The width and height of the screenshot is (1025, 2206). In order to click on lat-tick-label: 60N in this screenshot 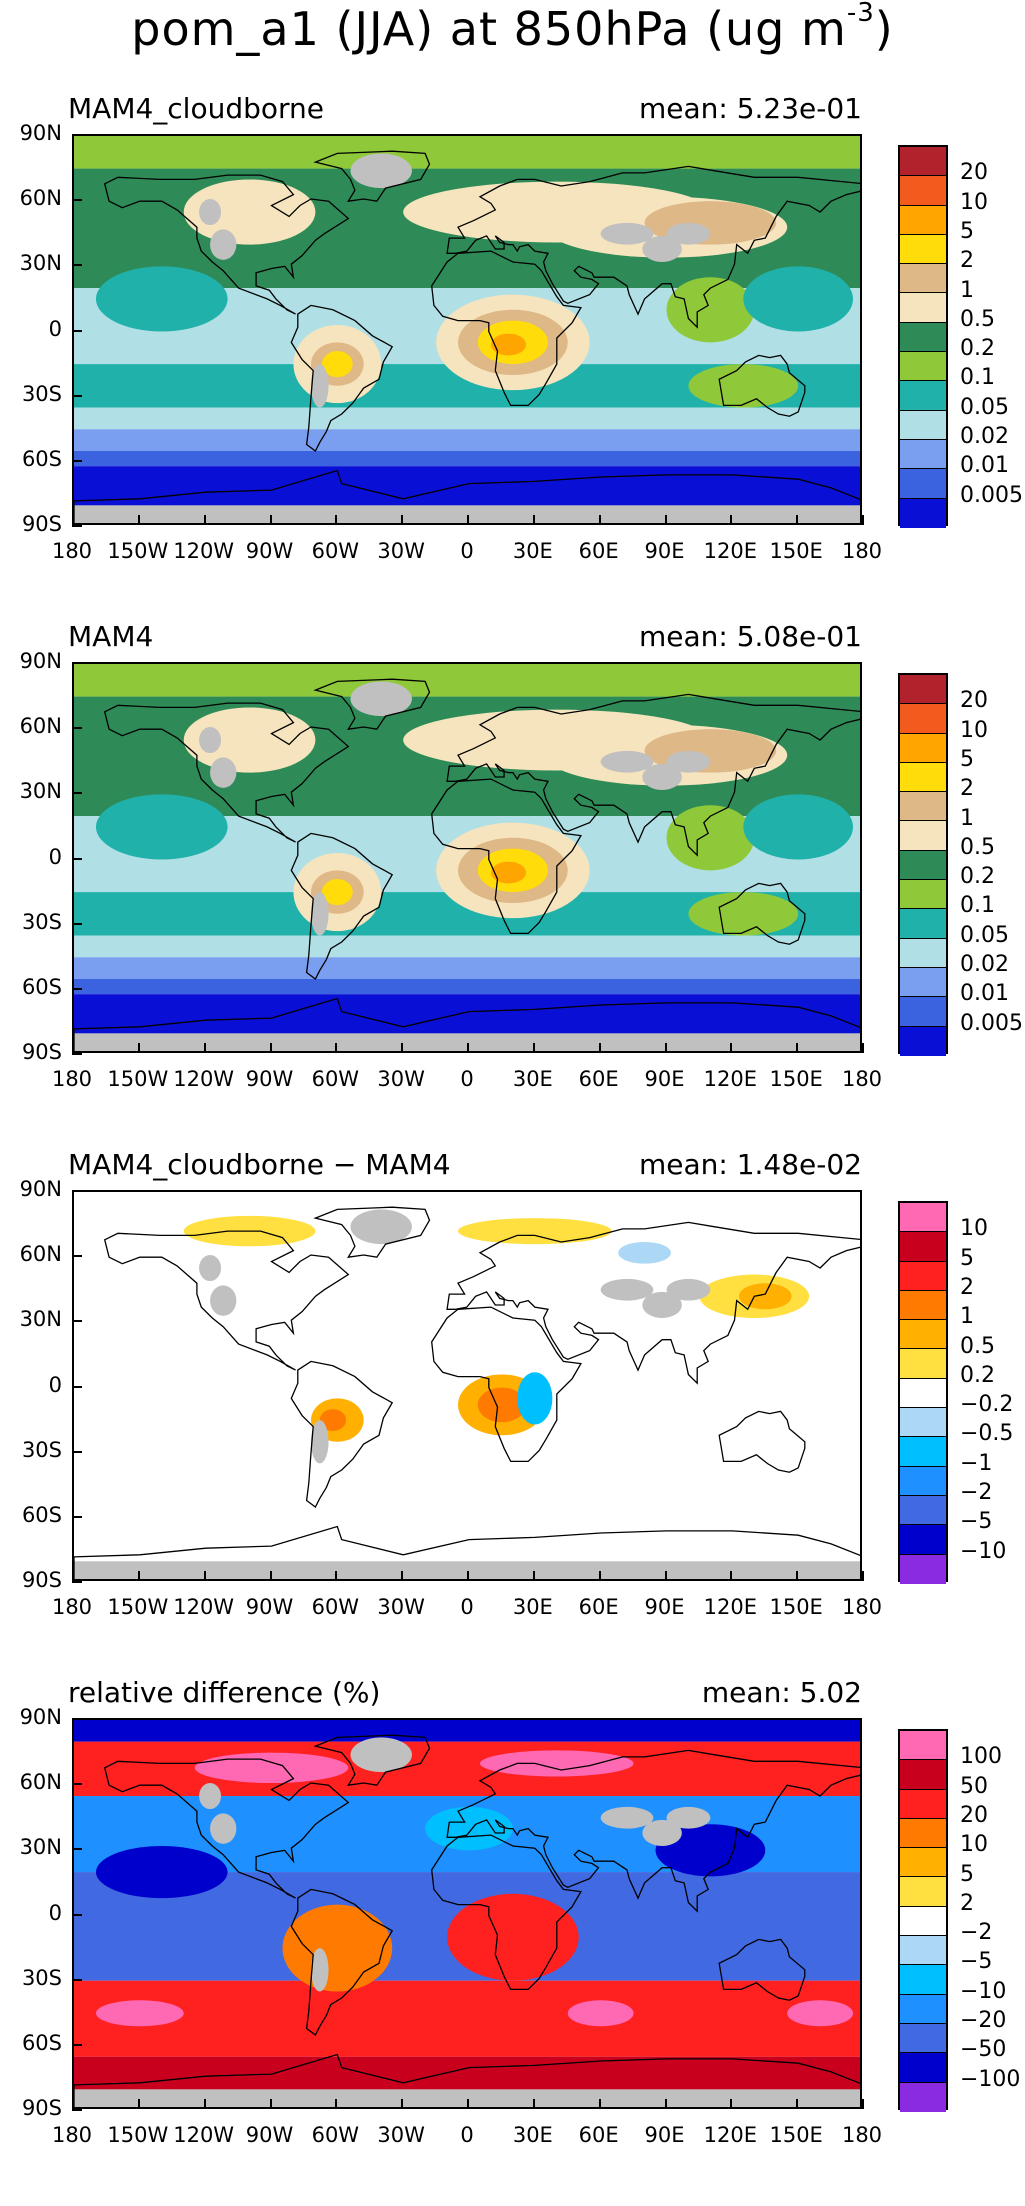, I will do `click(40, 198)`.